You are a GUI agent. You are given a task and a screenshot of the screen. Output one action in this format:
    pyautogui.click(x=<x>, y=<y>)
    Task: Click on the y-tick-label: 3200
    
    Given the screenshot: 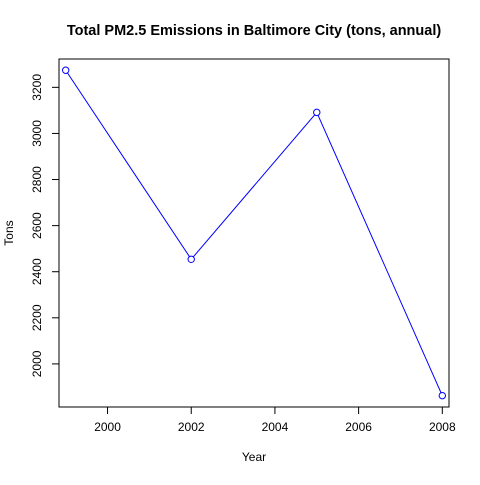 What is the action you would take?
    pyautogui.click(x=37, y=87)
    